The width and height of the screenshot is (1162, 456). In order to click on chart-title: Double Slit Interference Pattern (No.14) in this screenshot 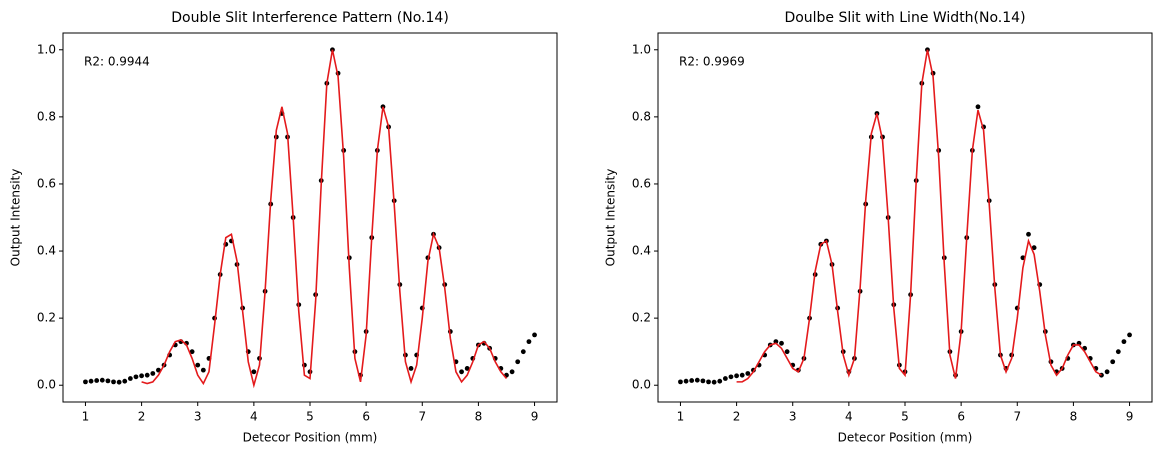, I will do `click(310, 18)`.